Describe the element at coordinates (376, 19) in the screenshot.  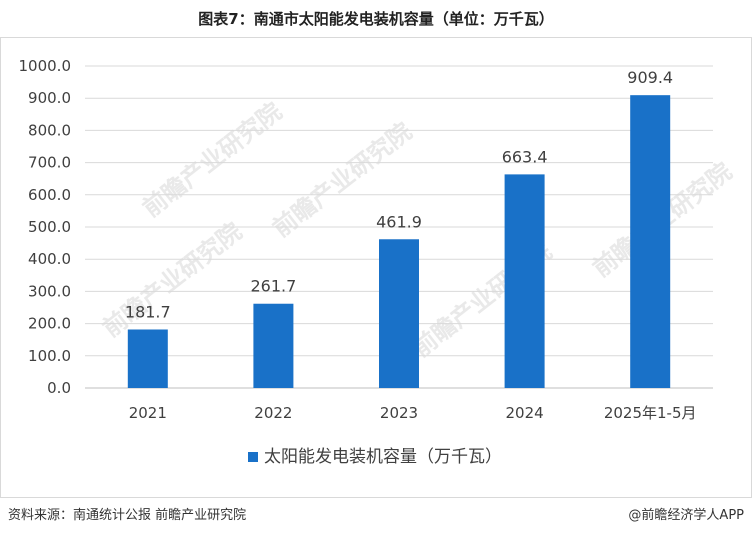
I see `chart-title: 图表7：南通市太阳能发电装机容量（单位：万千瓦）` at that location.